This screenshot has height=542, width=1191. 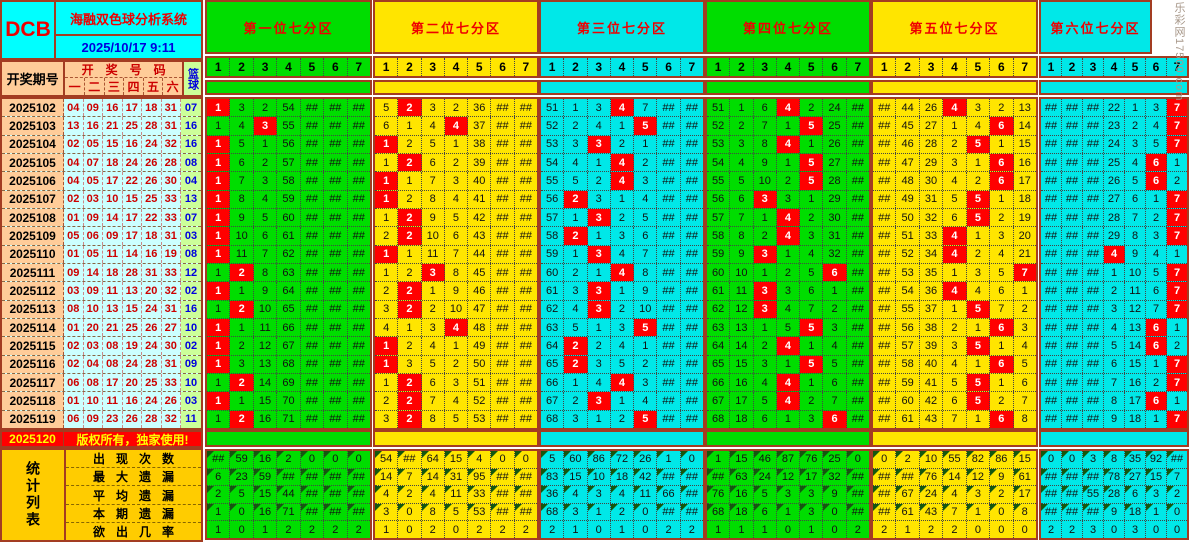 I want to click on zone-cell-highlight: 2, so click(x=410, y=419).